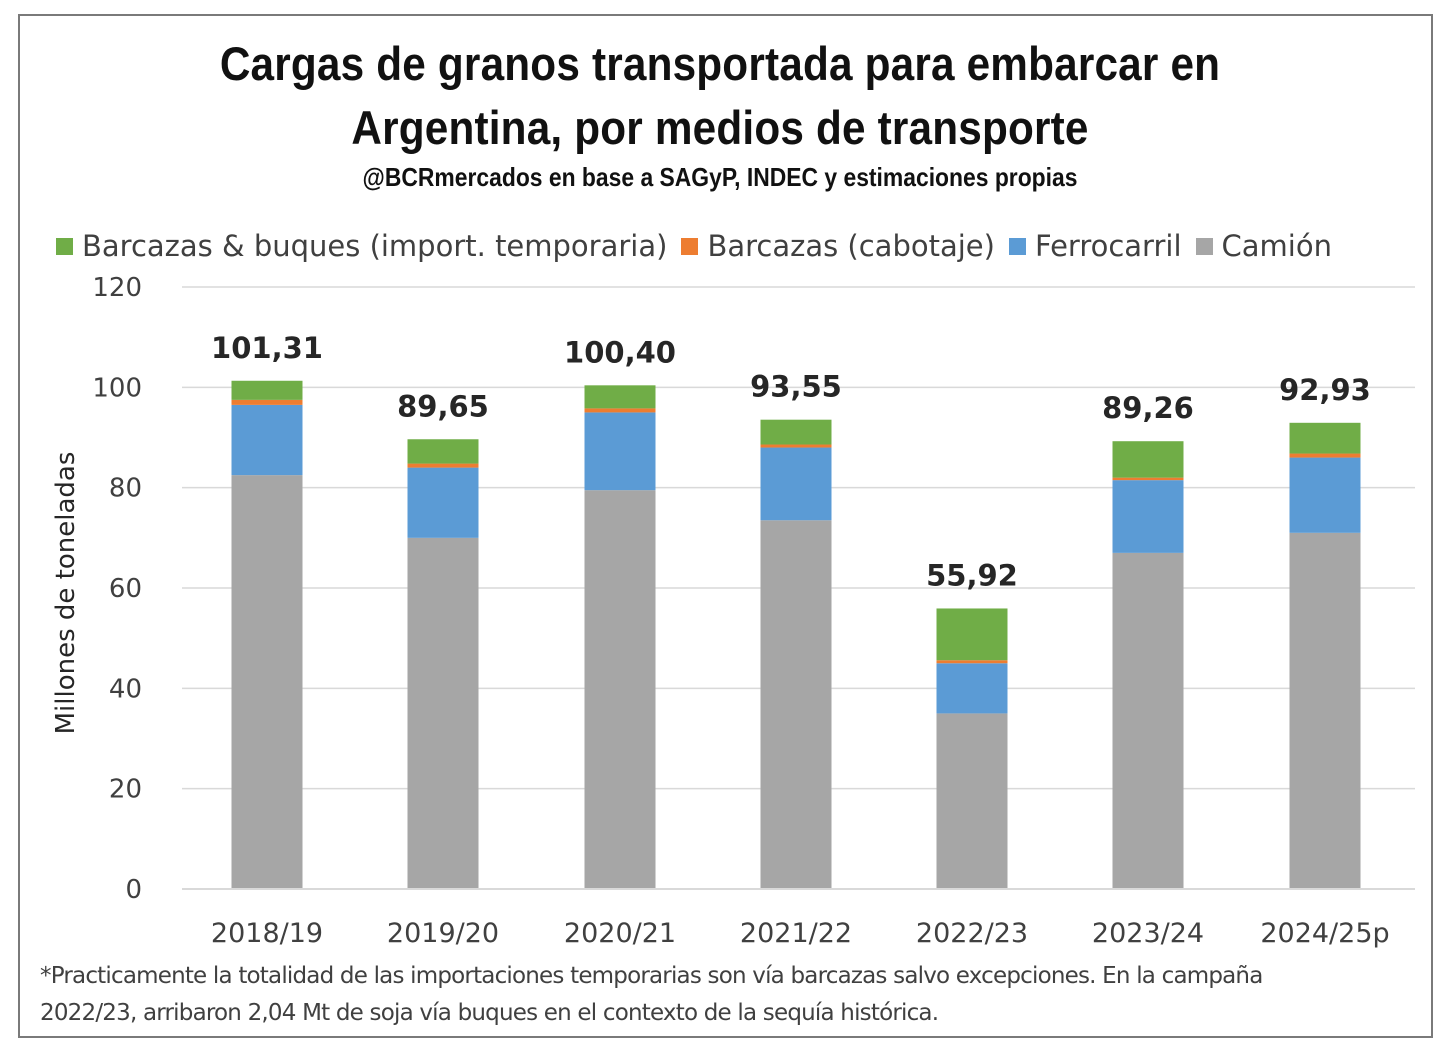 Image resolution: width=1440 pixels, height=1044 pixels. What do you see at coordinates (1324, 933) in the screenshot?
I see `x-tick-label: 2024/25p` at bounding box center [1324, 933].